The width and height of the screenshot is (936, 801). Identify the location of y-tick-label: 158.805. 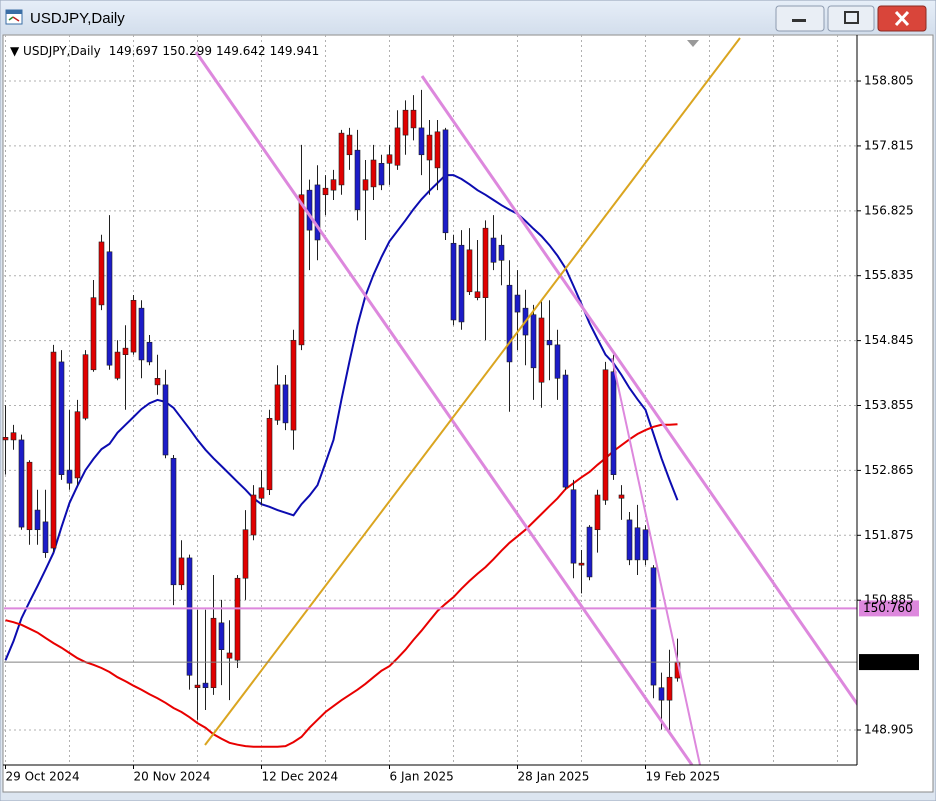
(889, 81).